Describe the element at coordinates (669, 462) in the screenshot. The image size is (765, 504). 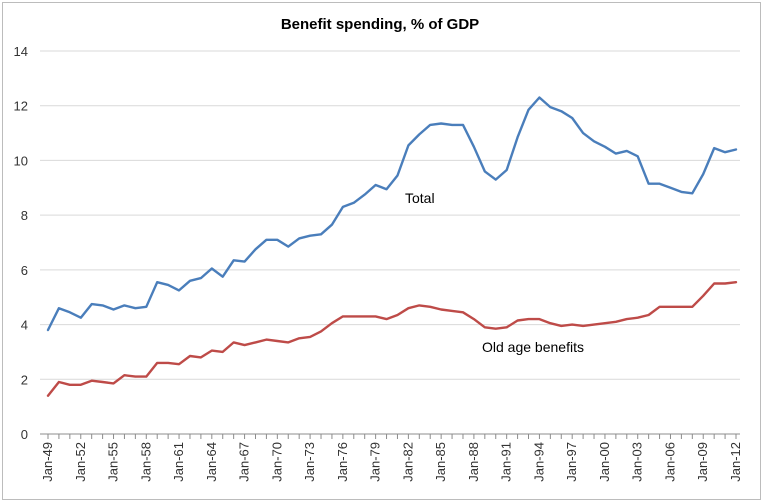
I see `x-tick-label: Jan-06` at that location.